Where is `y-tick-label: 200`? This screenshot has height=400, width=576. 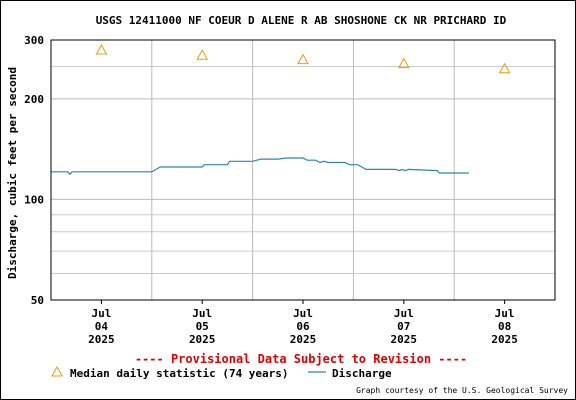 y-tick-label: 200 is located at coordinates (34, 99).